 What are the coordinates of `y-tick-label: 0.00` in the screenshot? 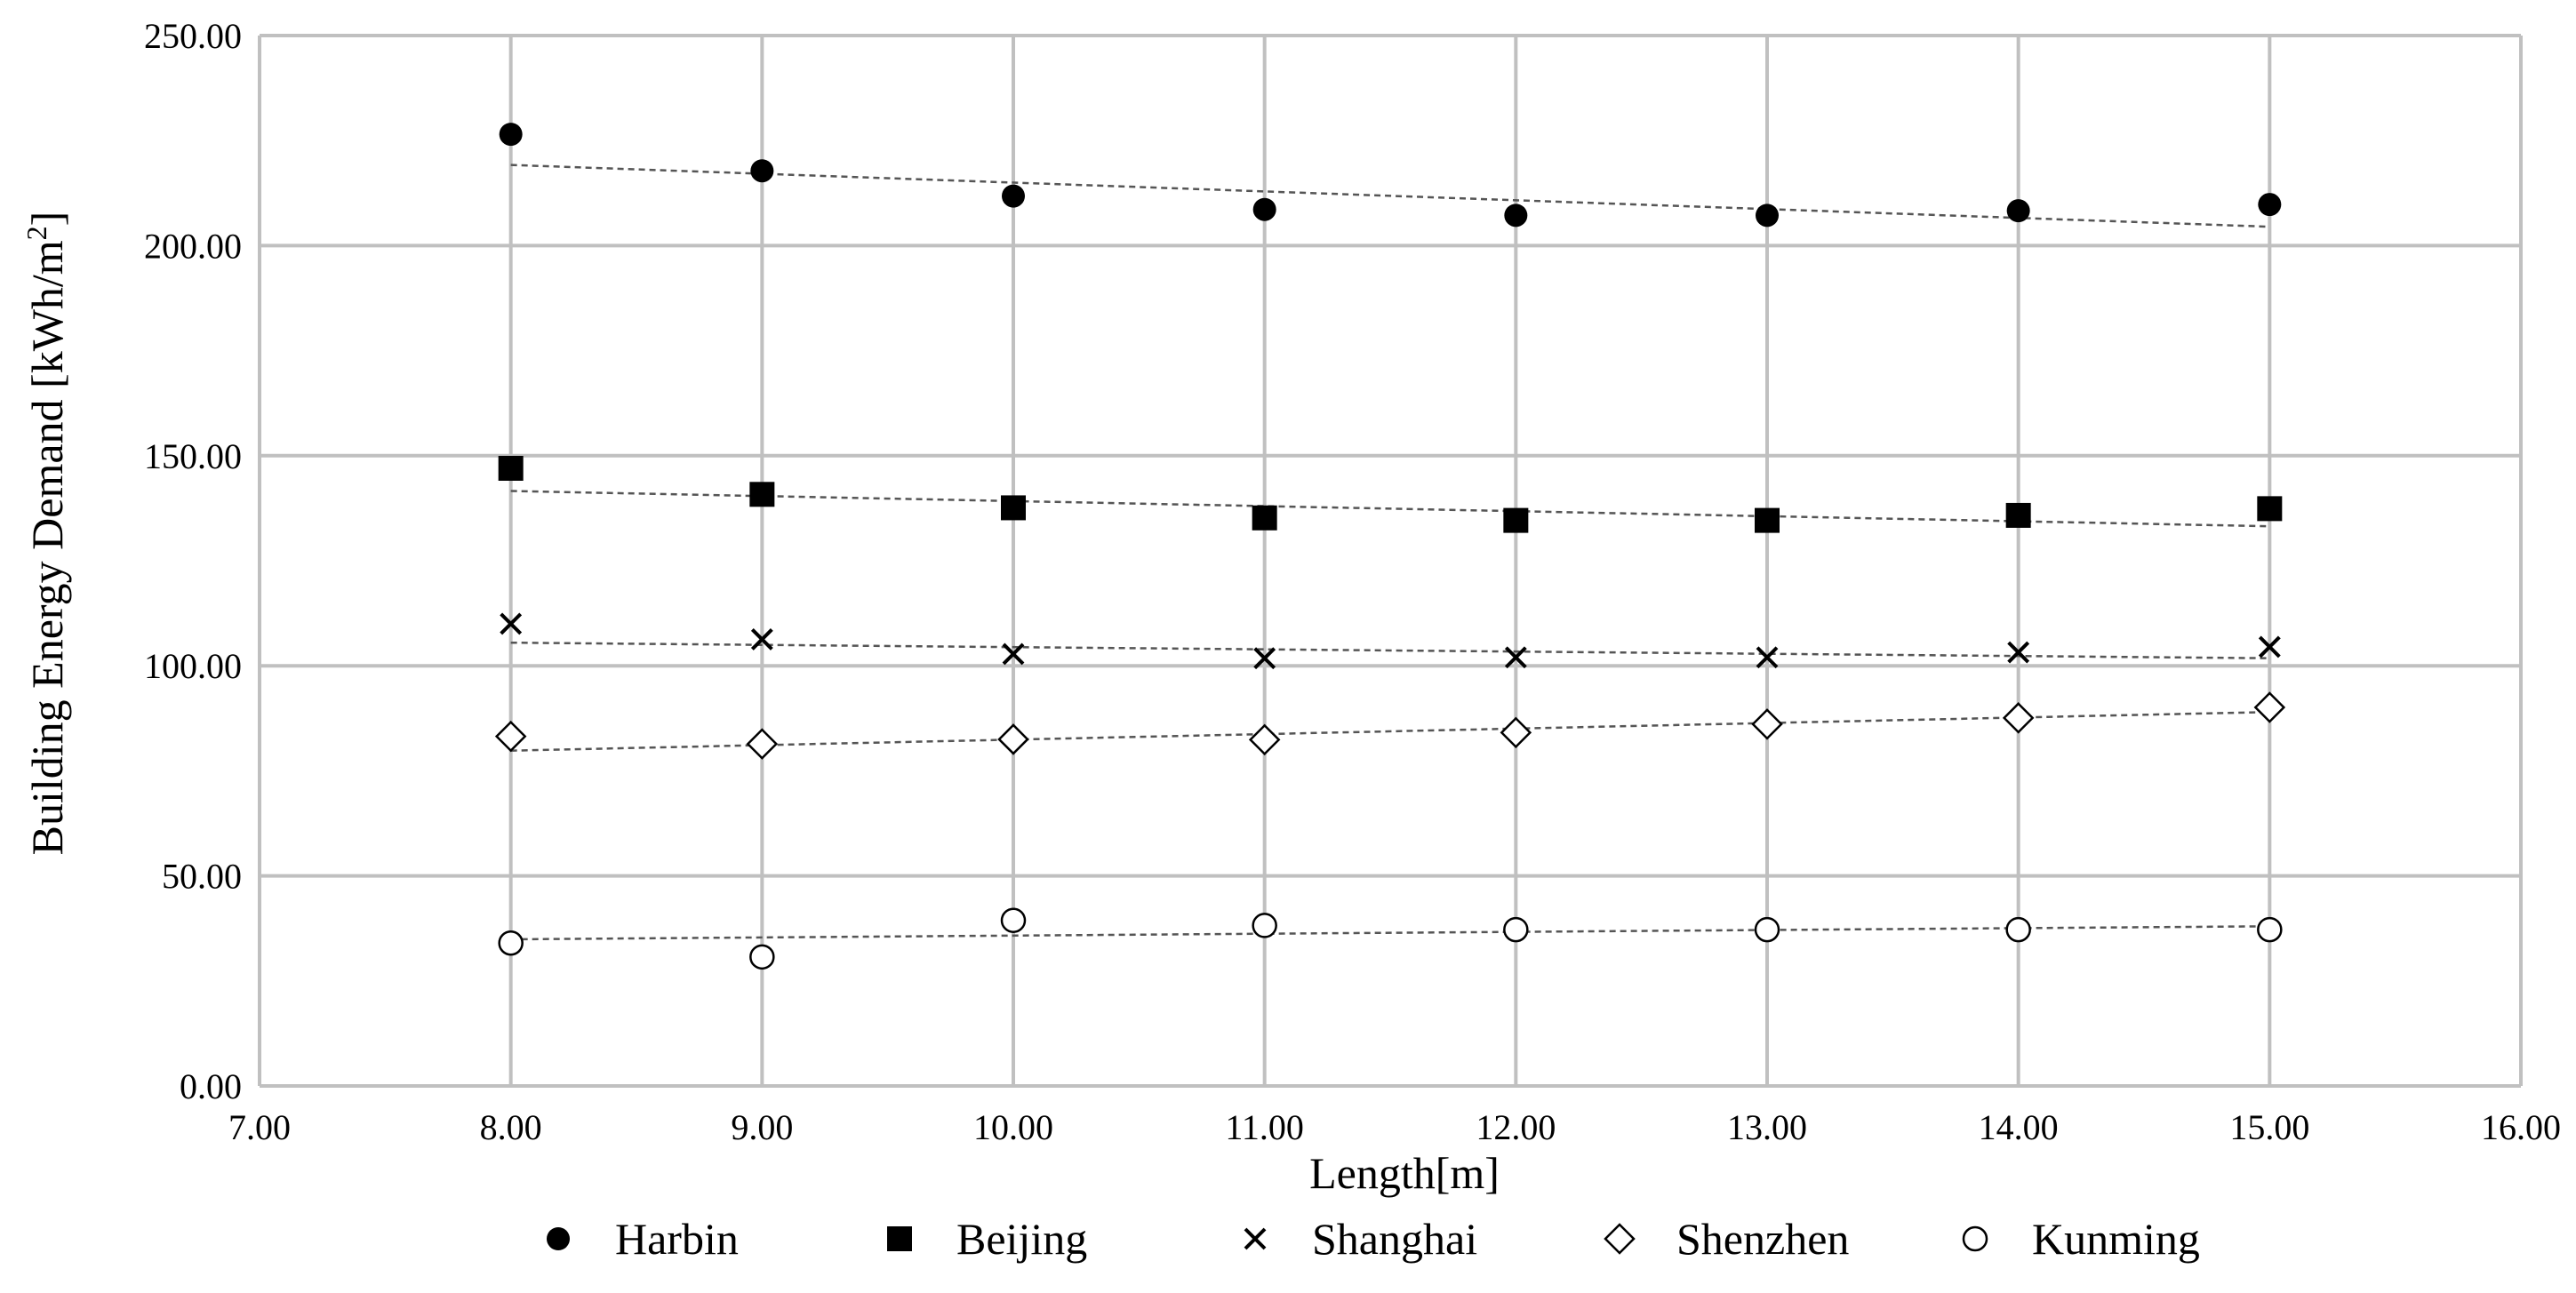 It's located at (211, 1086).